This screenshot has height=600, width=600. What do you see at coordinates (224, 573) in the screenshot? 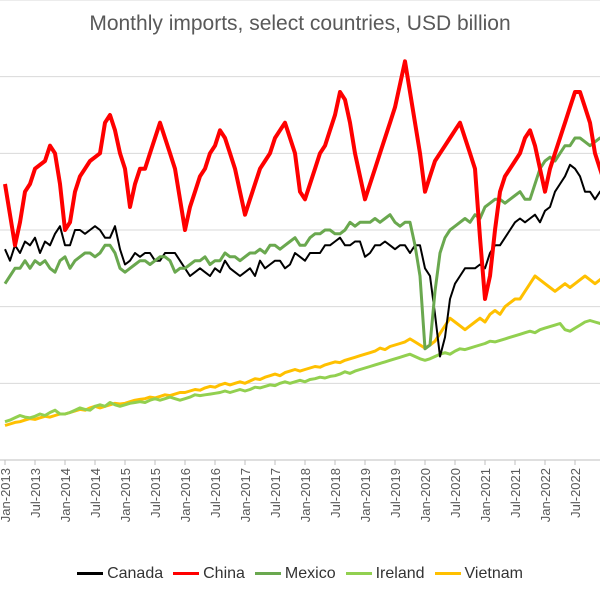
I see `legend-label: China` at bounding box center [224, 573].